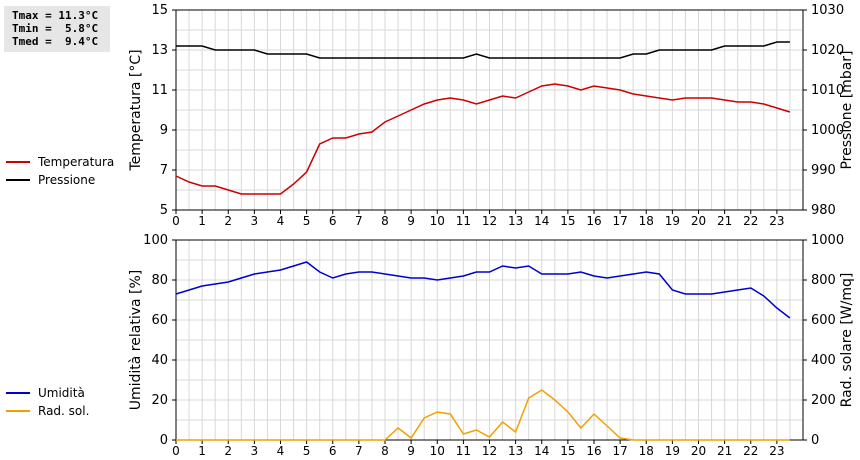 This screenshot has width=860, height=460. Describe the element at coordinates (61, 393) in the screenshot. I see `legend-label-umidita: Umidità` at that location.